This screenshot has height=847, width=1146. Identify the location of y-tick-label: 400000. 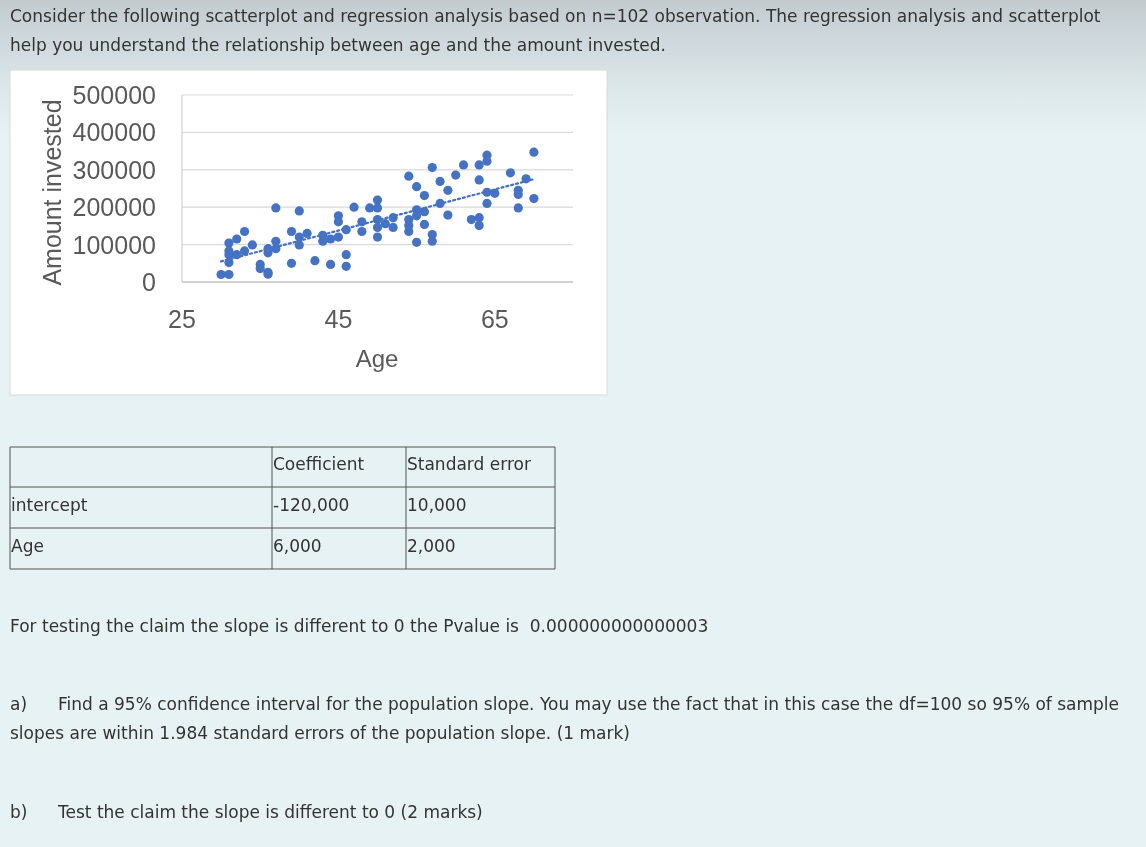
(114, 132).